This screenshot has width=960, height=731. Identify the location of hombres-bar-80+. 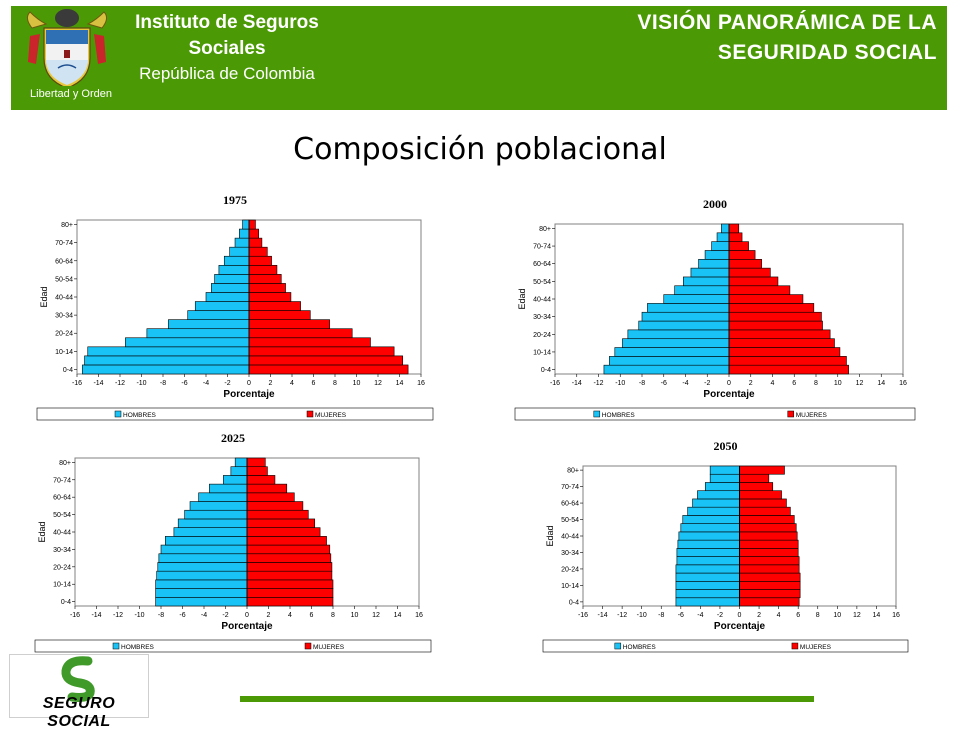
(246, 224).